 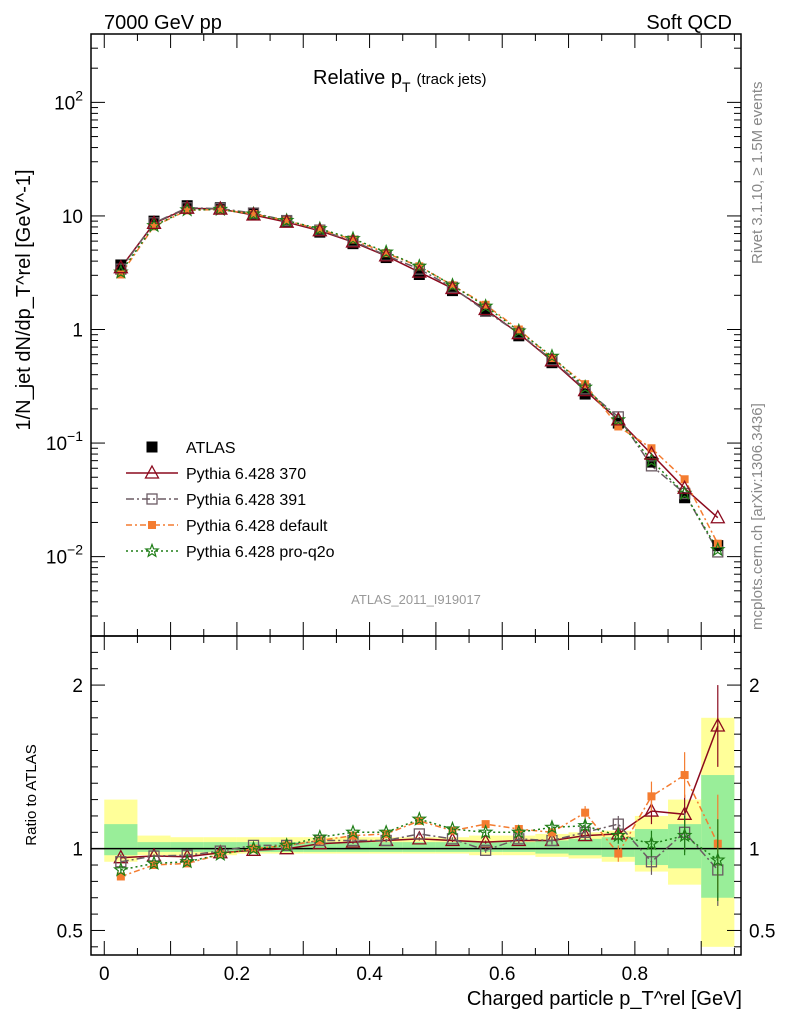 What do you see at coordinates (357, 78) in the screenshot?
I see `main-title-text: Relative p` at bounding box center [357, 78].